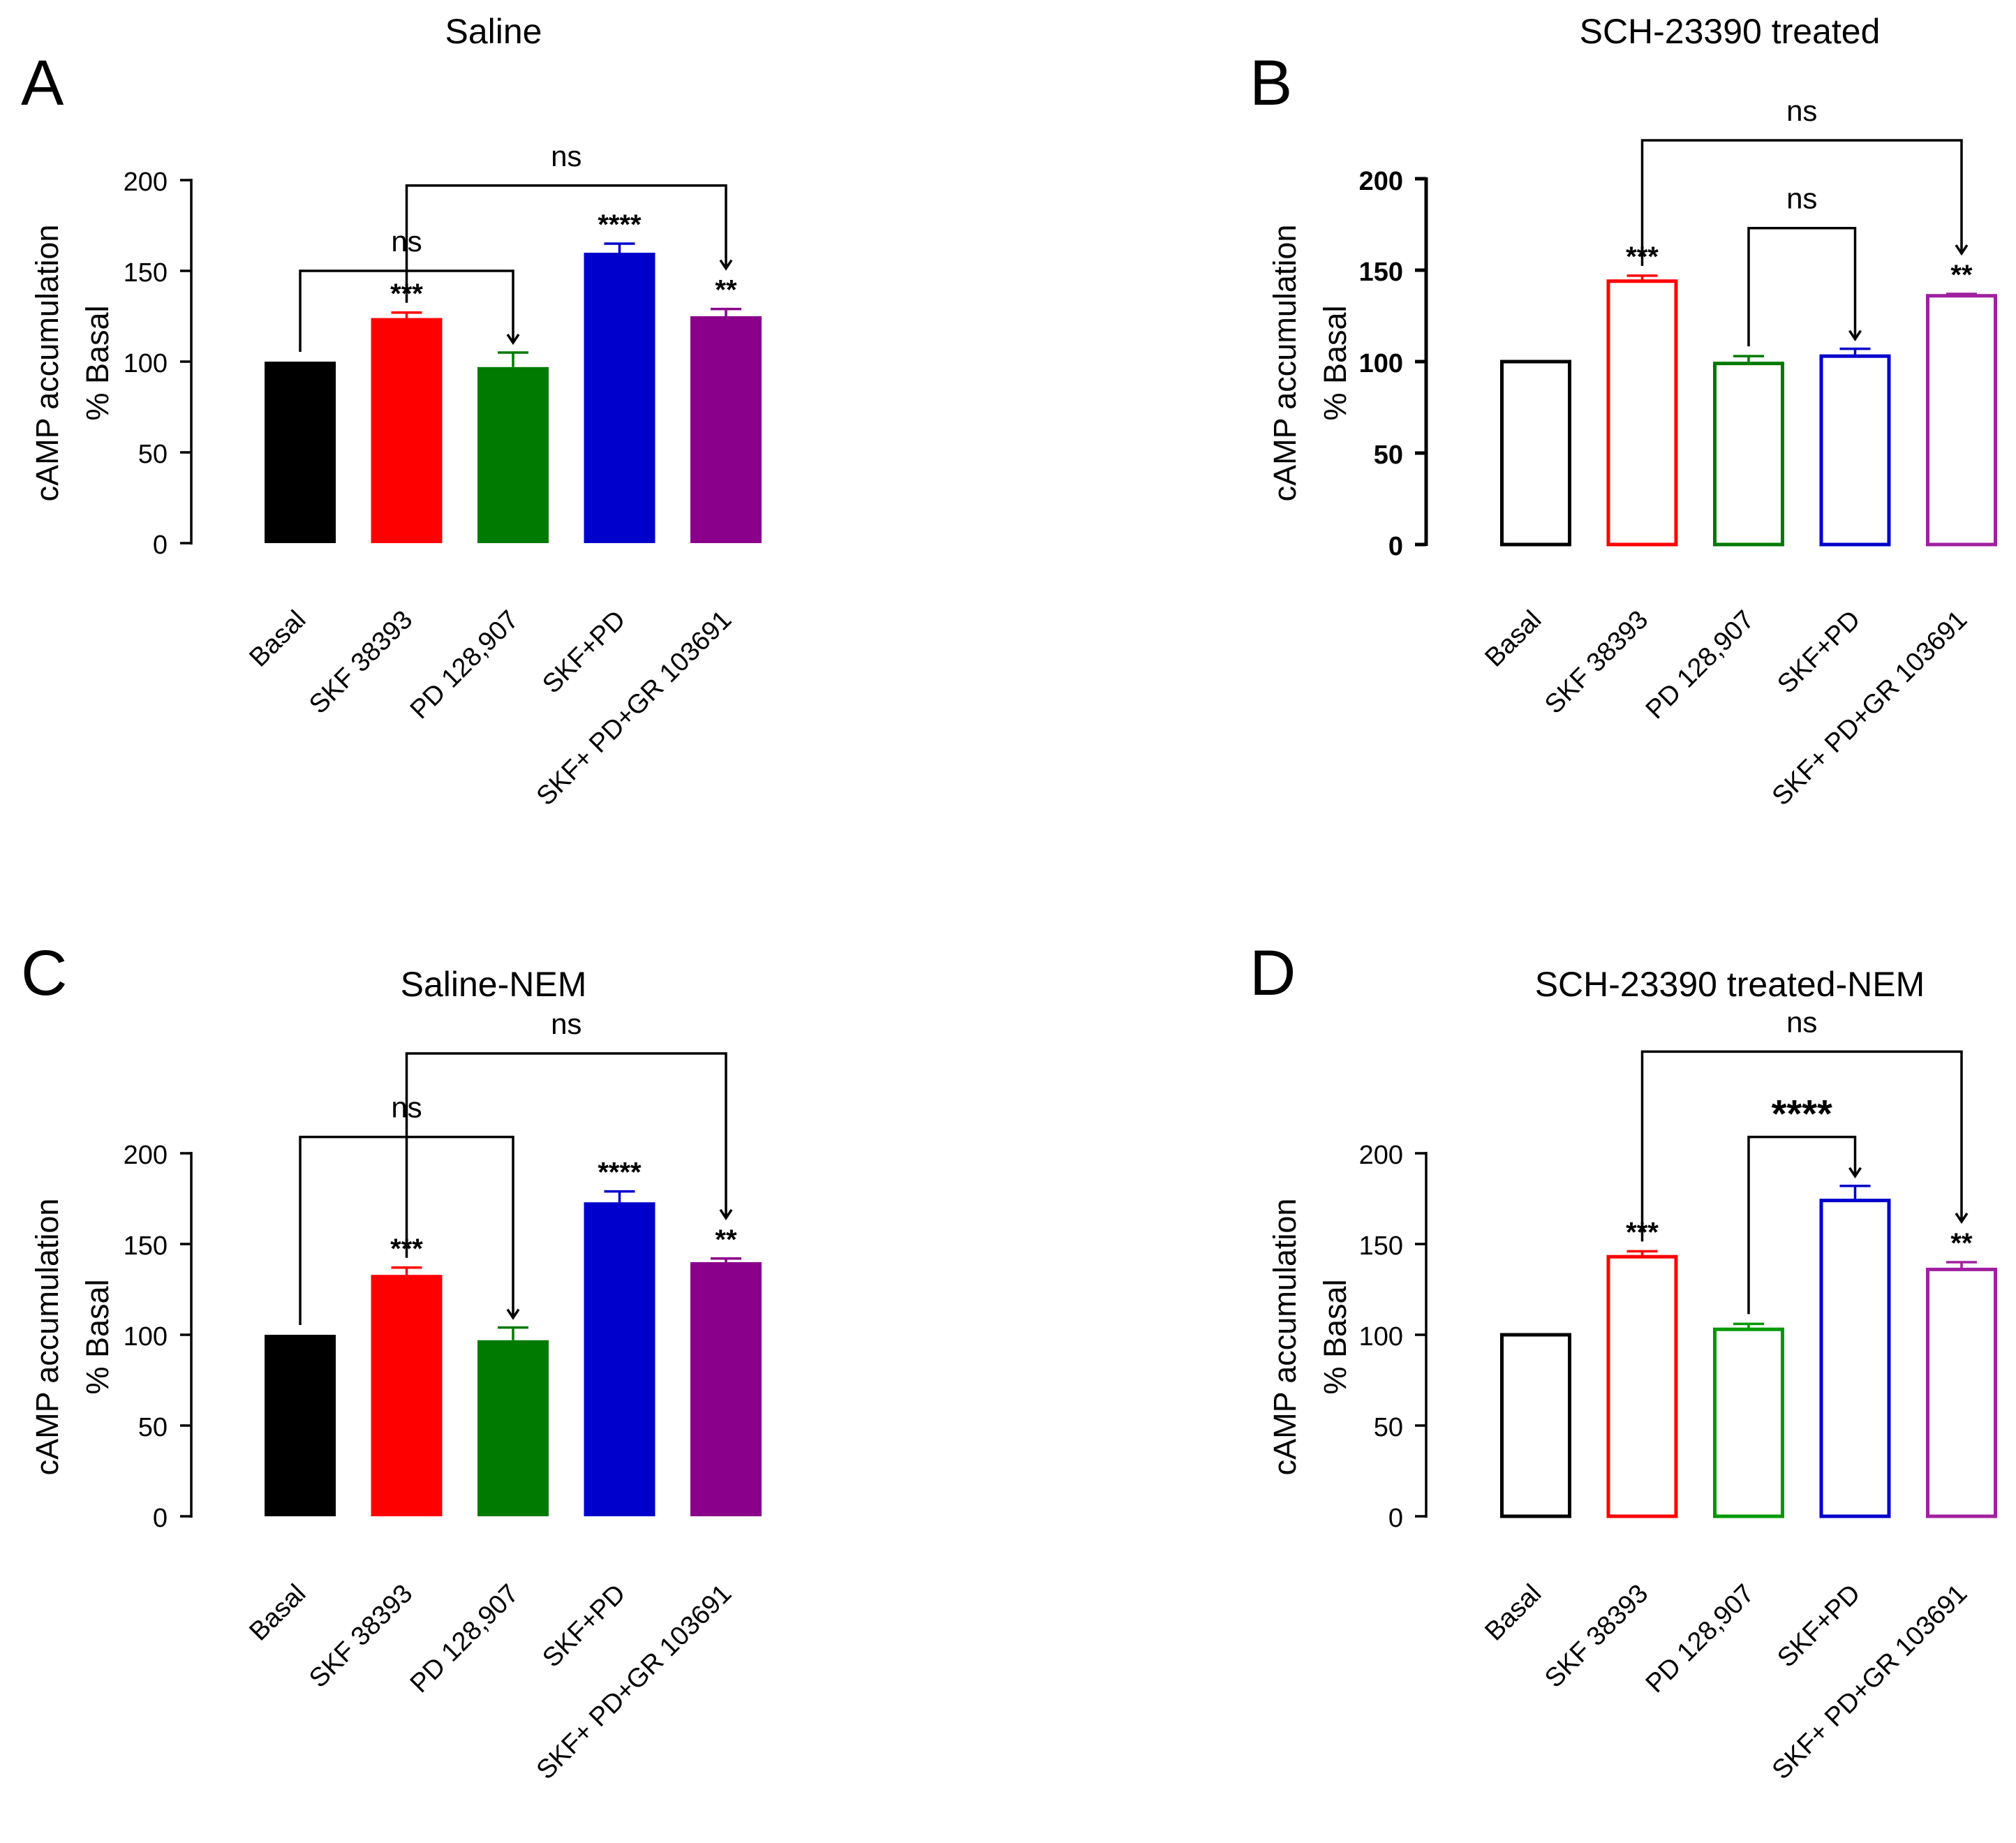  What do you see at coordinates (1730, 984) in the screenshot?
I see `chart-title: SCH-23390 treated-NEM` at bounding box center [1730, 984].